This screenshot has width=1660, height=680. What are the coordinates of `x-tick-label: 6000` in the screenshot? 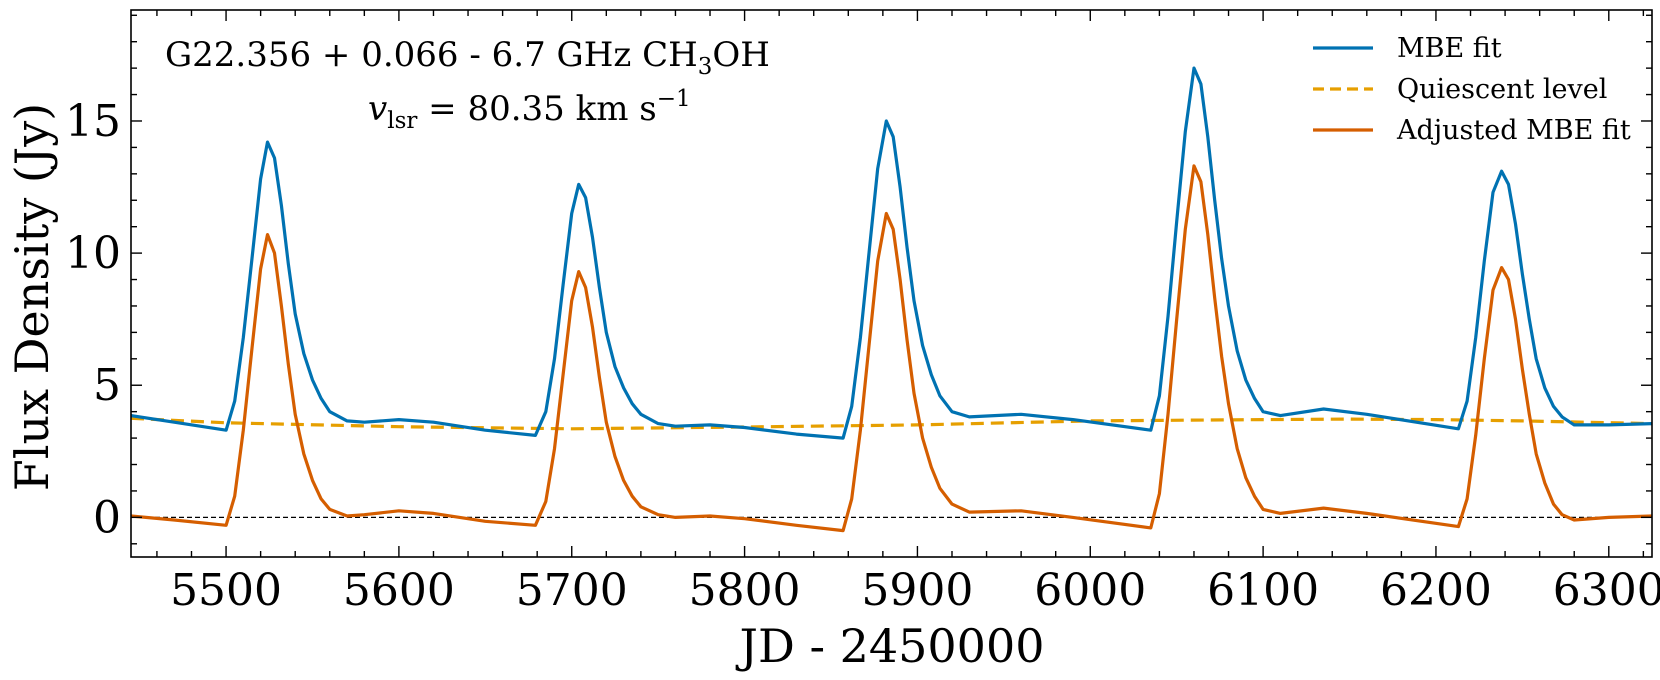 It's located at (1090, 590).